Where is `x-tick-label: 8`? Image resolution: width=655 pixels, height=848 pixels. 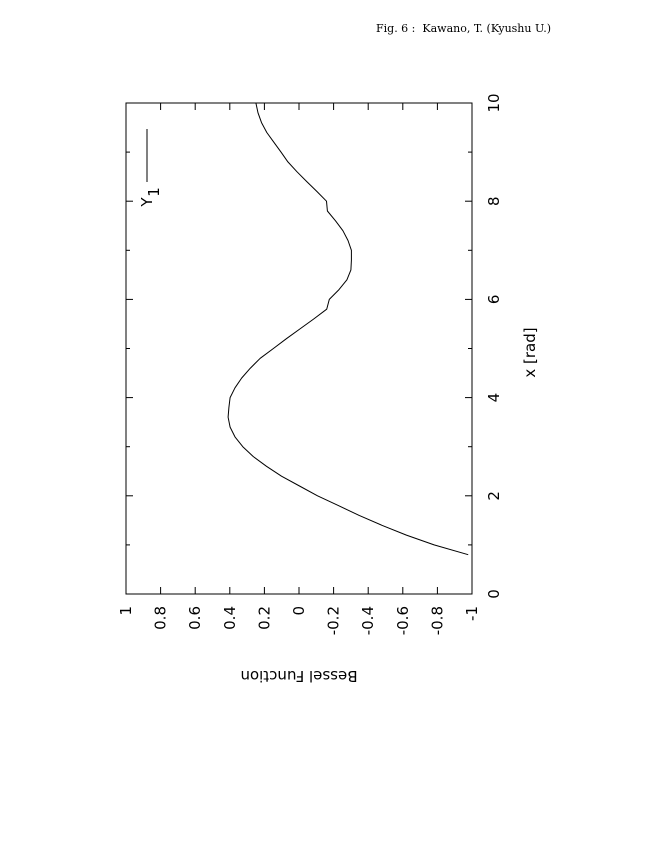 x-tick-label: 8 is located at coordinates (494, 201).